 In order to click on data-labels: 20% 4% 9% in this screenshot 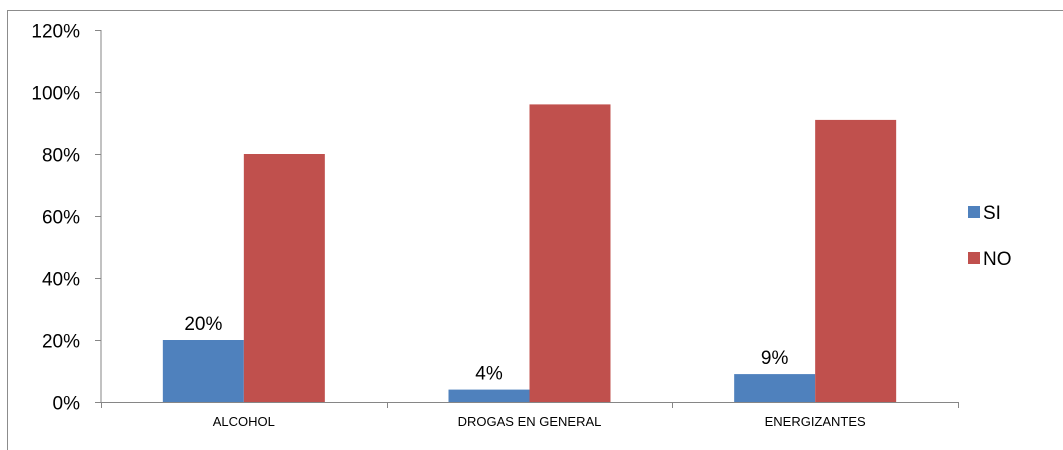, I will do `click(486, 349)`.